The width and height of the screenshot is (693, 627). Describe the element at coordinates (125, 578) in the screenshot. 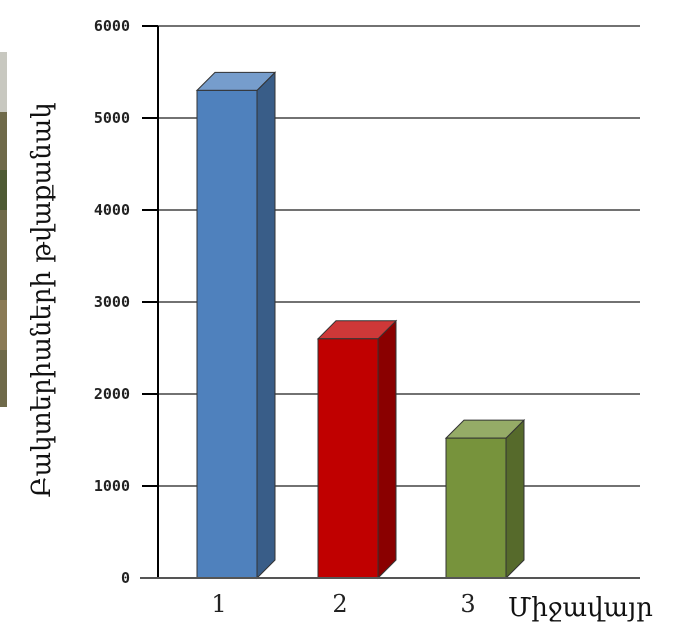

I see `y-tick-label: 0` at that location.